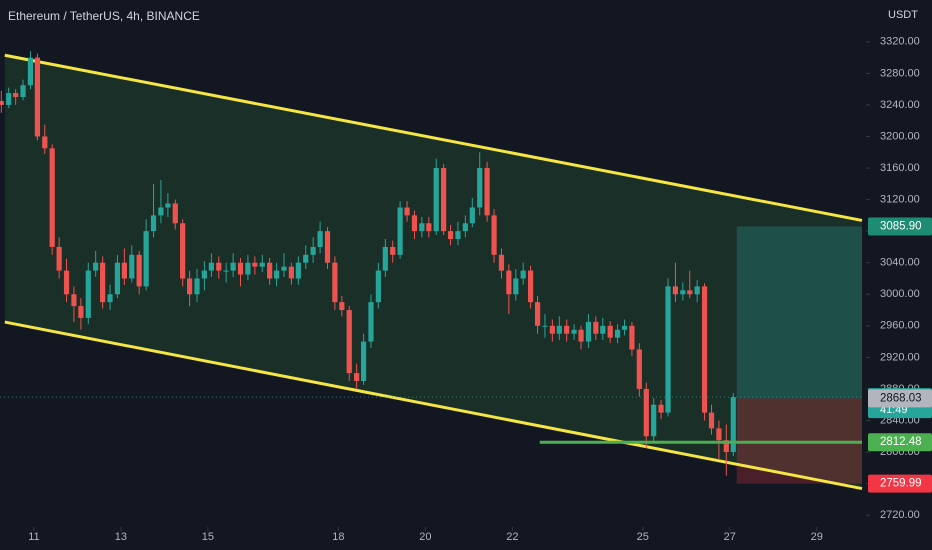 Image resolution: width=932 pixels, height=550 pixels. Describe the element at coordinates (799, 312) in the screenshot. I see `position-profit` at that location.